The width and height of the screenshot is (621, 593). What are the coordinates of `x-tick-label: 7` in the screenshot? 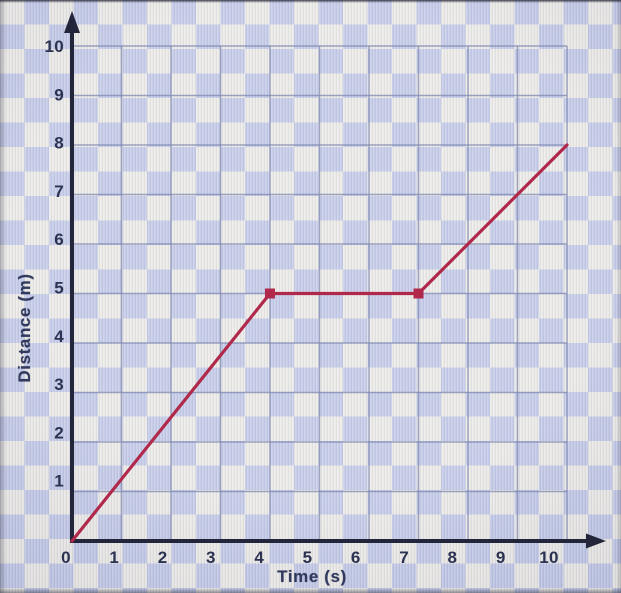 It's located at (404, 557).